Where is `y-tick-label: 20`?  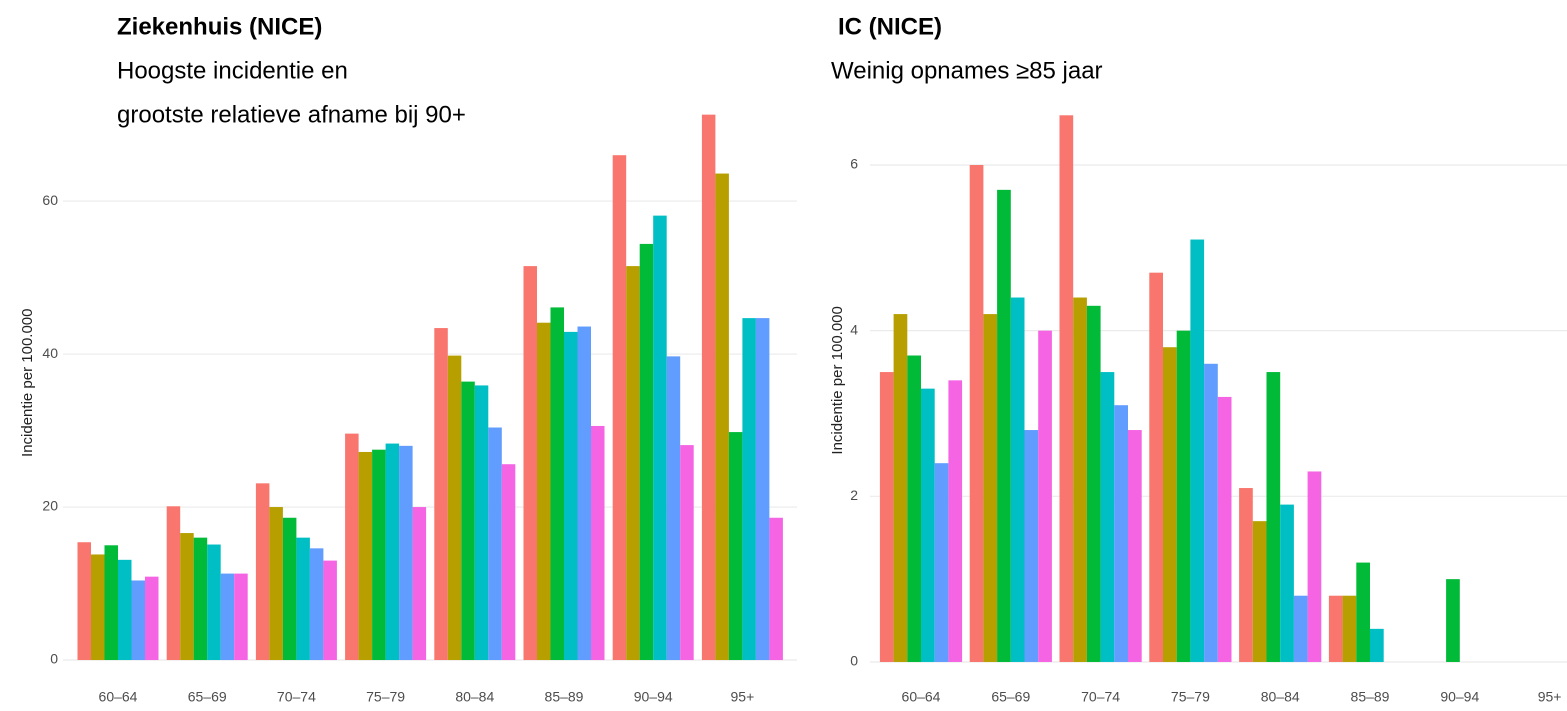 y-tick-label: 20 is located at coordinates (50, 506).